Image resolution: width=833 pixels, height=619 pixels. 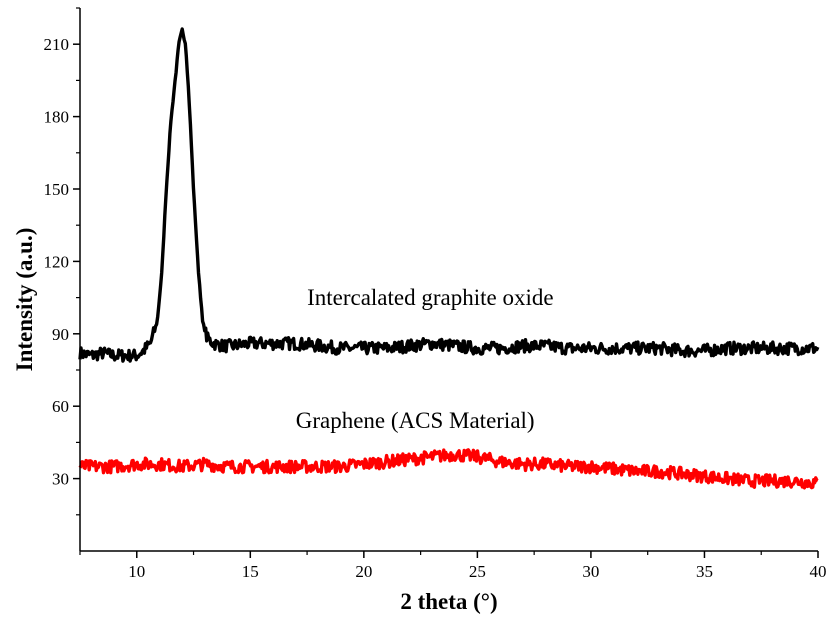 What do you see at coordinates (60, 334) in the screenshot?
I see `y-tick-label: 90` at bounding box center [60, 334].